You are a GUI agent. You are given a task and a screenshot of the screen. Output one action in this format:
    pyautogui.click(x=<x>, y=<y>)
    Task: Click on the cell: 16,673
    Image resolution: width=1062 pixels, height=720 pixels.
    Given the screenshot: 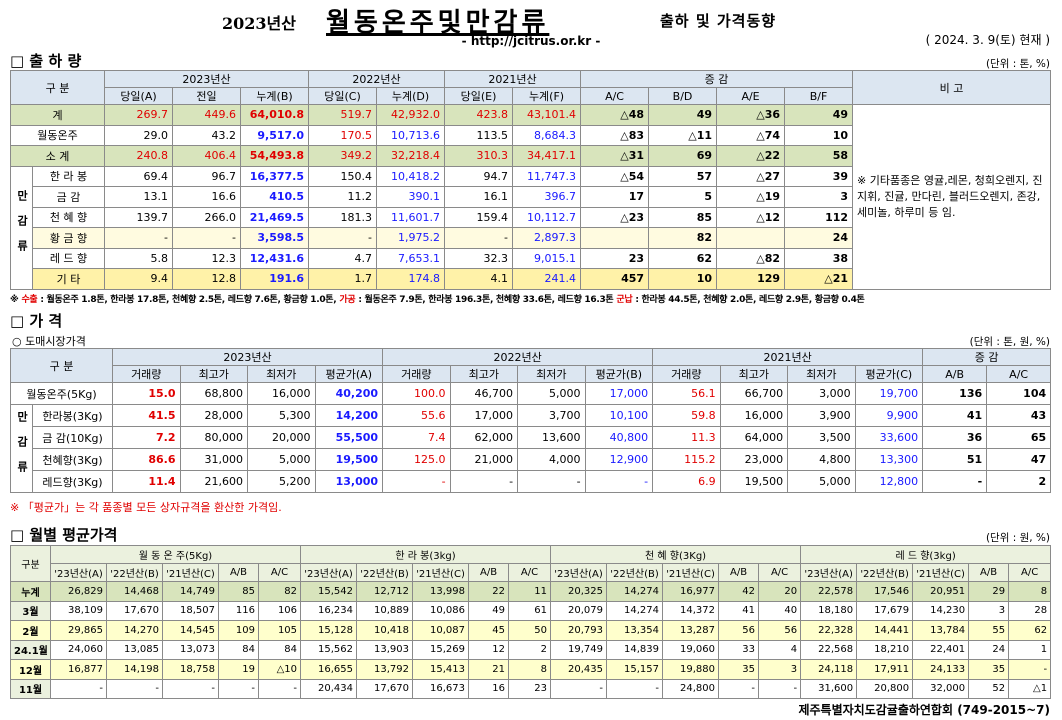 What is the action you would take?
    pyautogui.click(x=441, y=688)
    